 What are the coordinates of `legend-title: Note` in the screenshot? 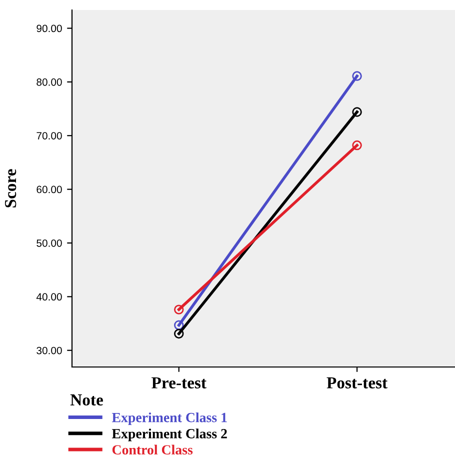 It's located at (86, 400).